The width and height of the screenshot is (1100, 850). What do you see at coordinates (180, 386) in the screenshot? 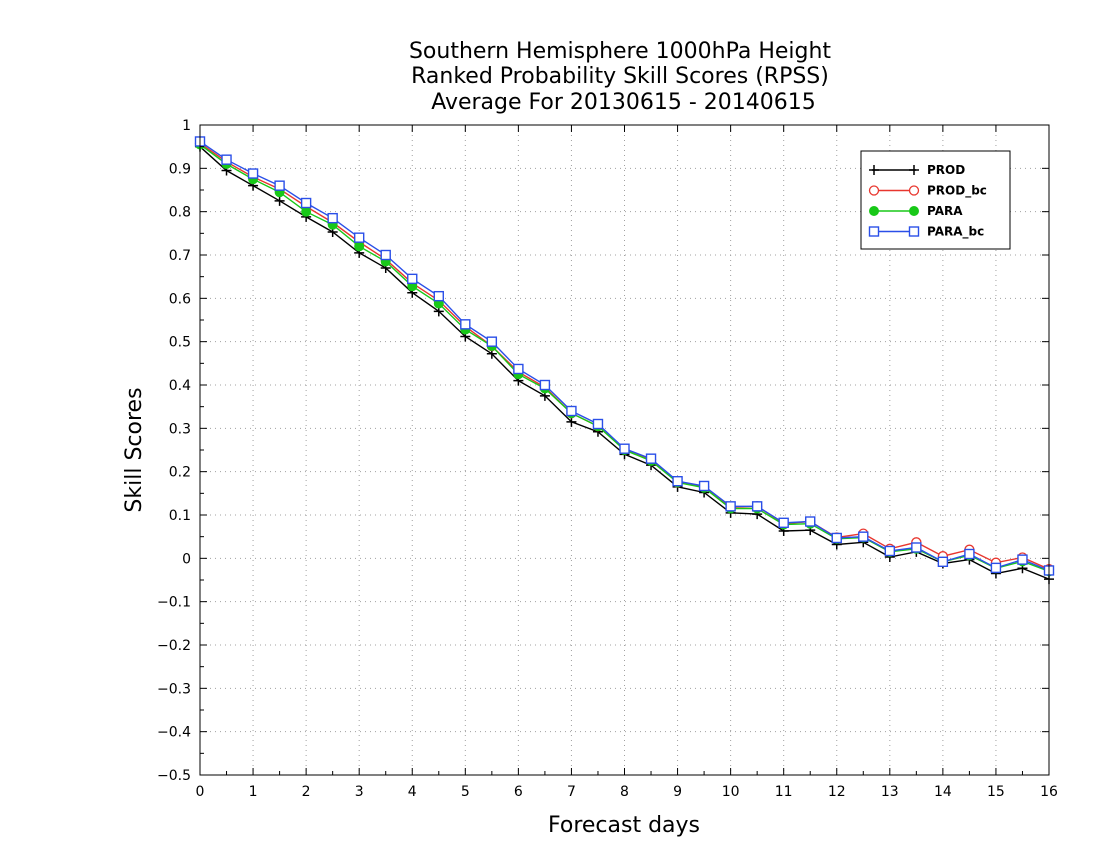
I see `y-tick-label: 0.4` at bounding box center [180, 386].